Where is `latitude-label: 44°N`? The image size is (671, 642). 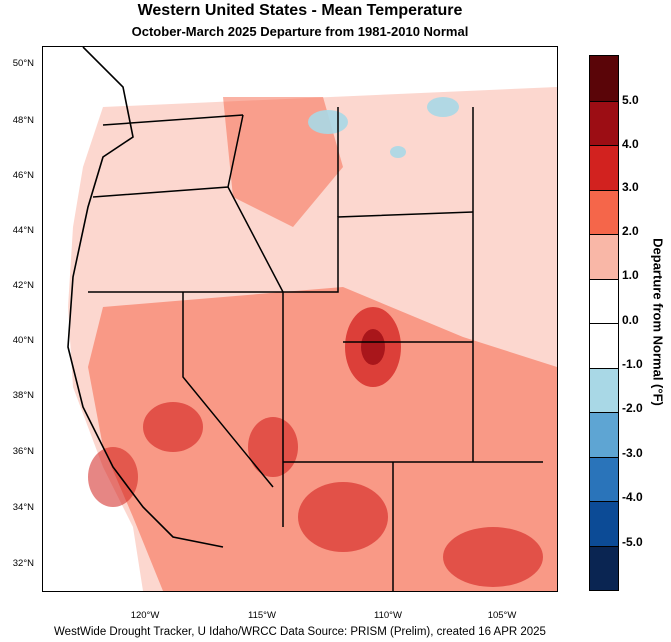
latitude-label: 44°N is located at coordinates (23, 230).